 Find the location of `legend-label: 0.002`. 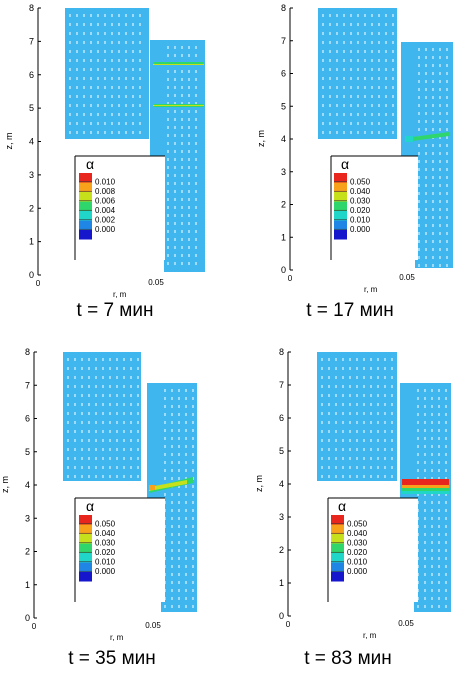

legend-label: 0.002 is located at coordinates (105, 220).